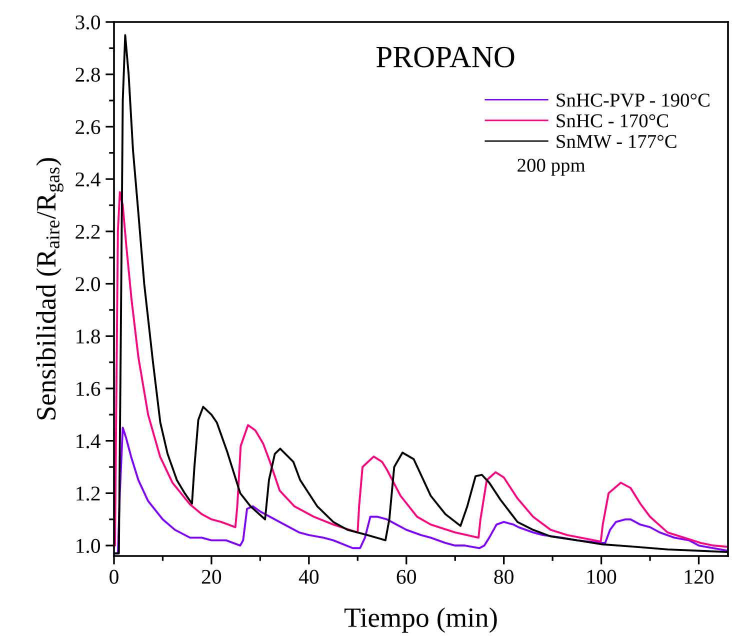 The width and height of the screenshot is (738, 639). Describe the element at coordinates (88, 75) in the screenshot. I see `y-tick-label: 2.8` at that location.